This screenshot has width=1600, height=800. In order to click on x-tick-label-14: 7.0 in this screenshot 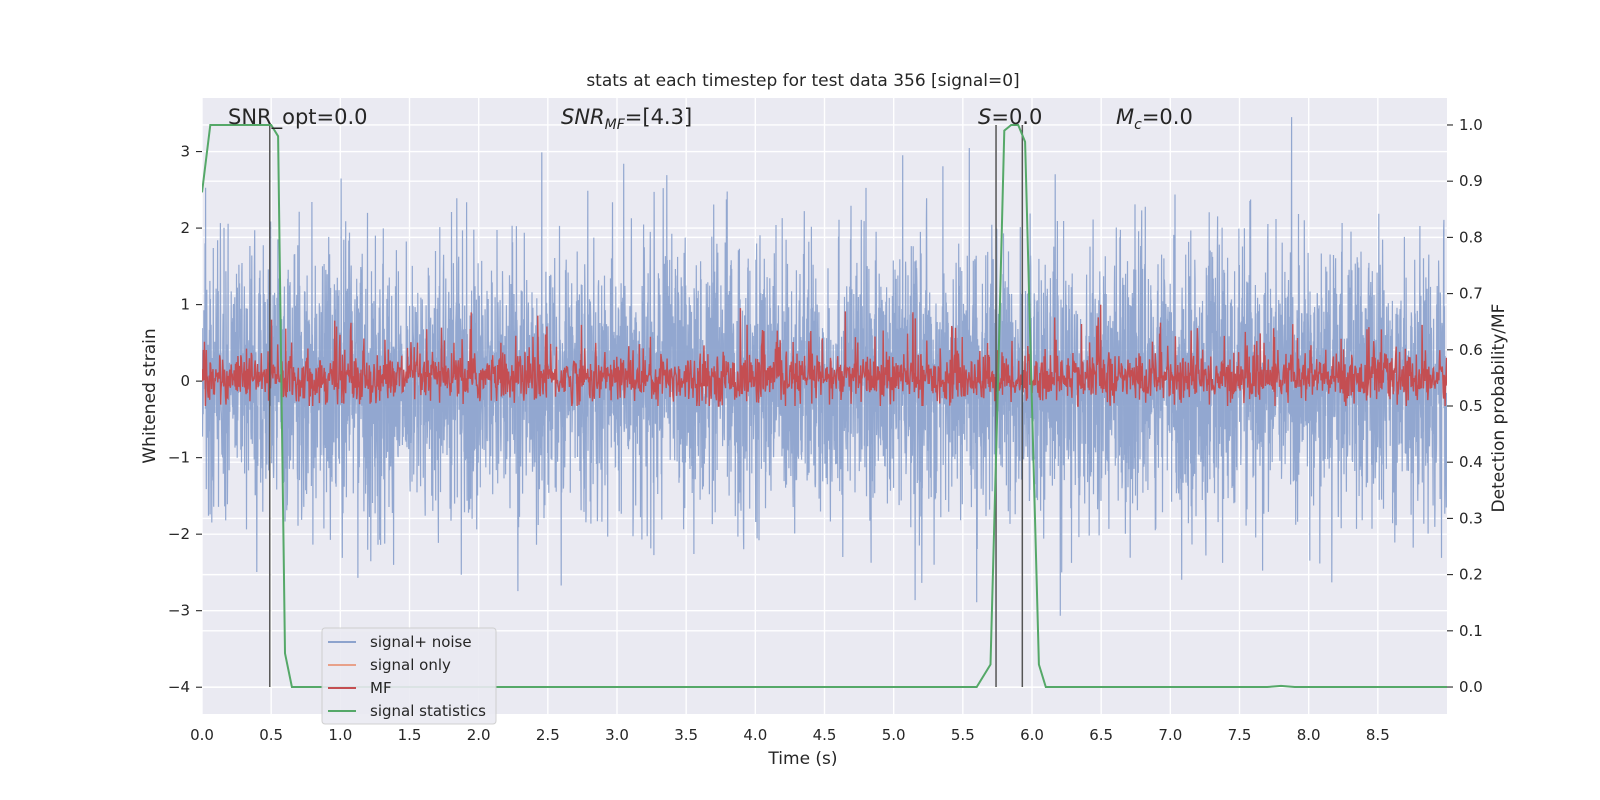, I will do `click(1170, 735)`.